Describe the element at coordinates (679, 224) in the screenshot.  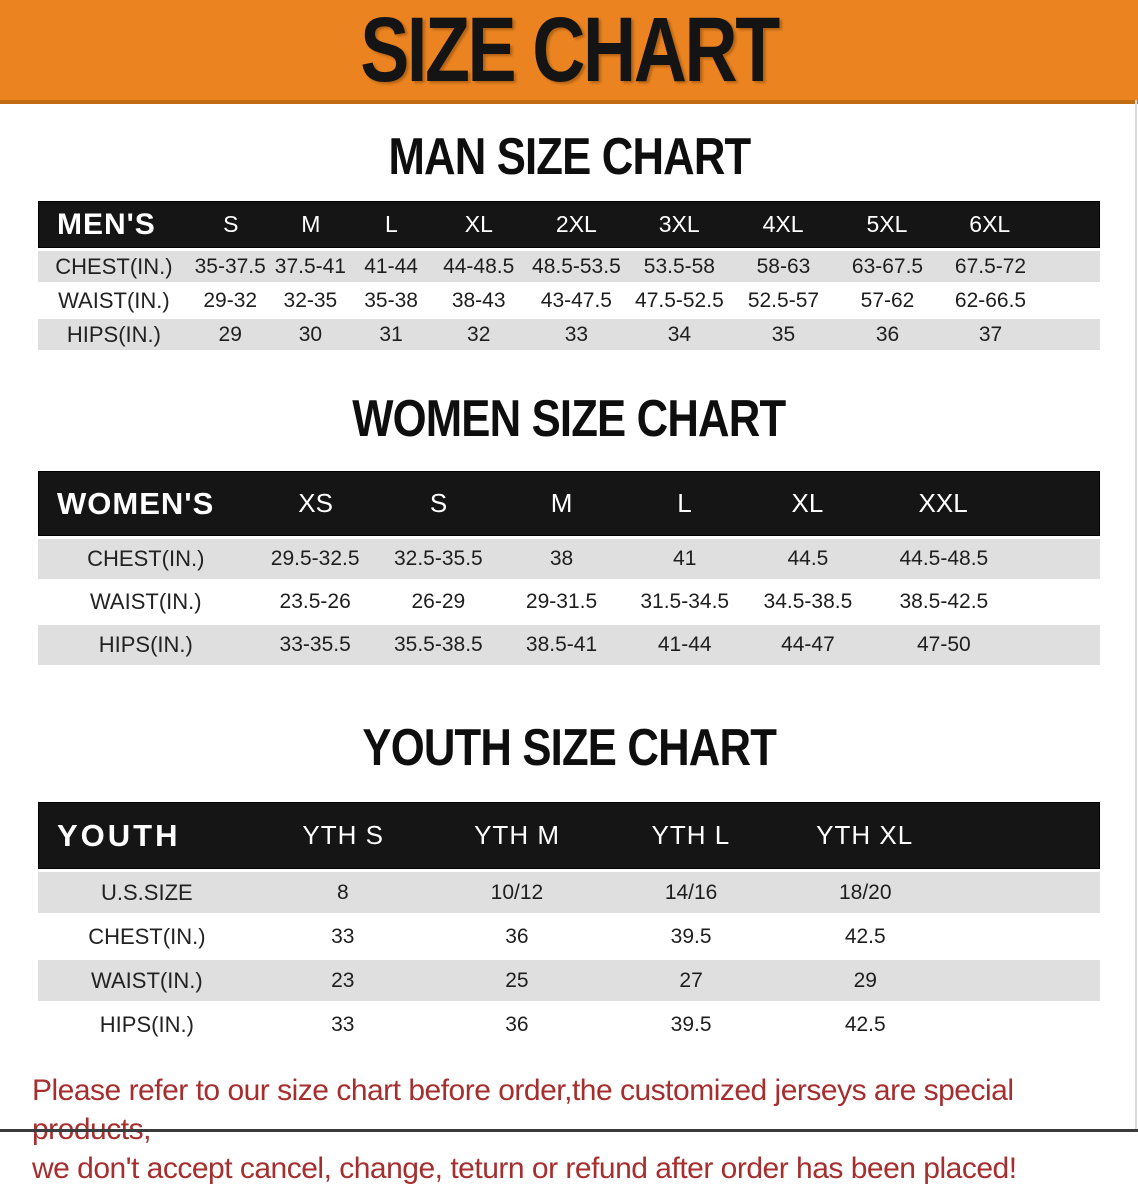
I see `men-column-header: 3XL` at that location.